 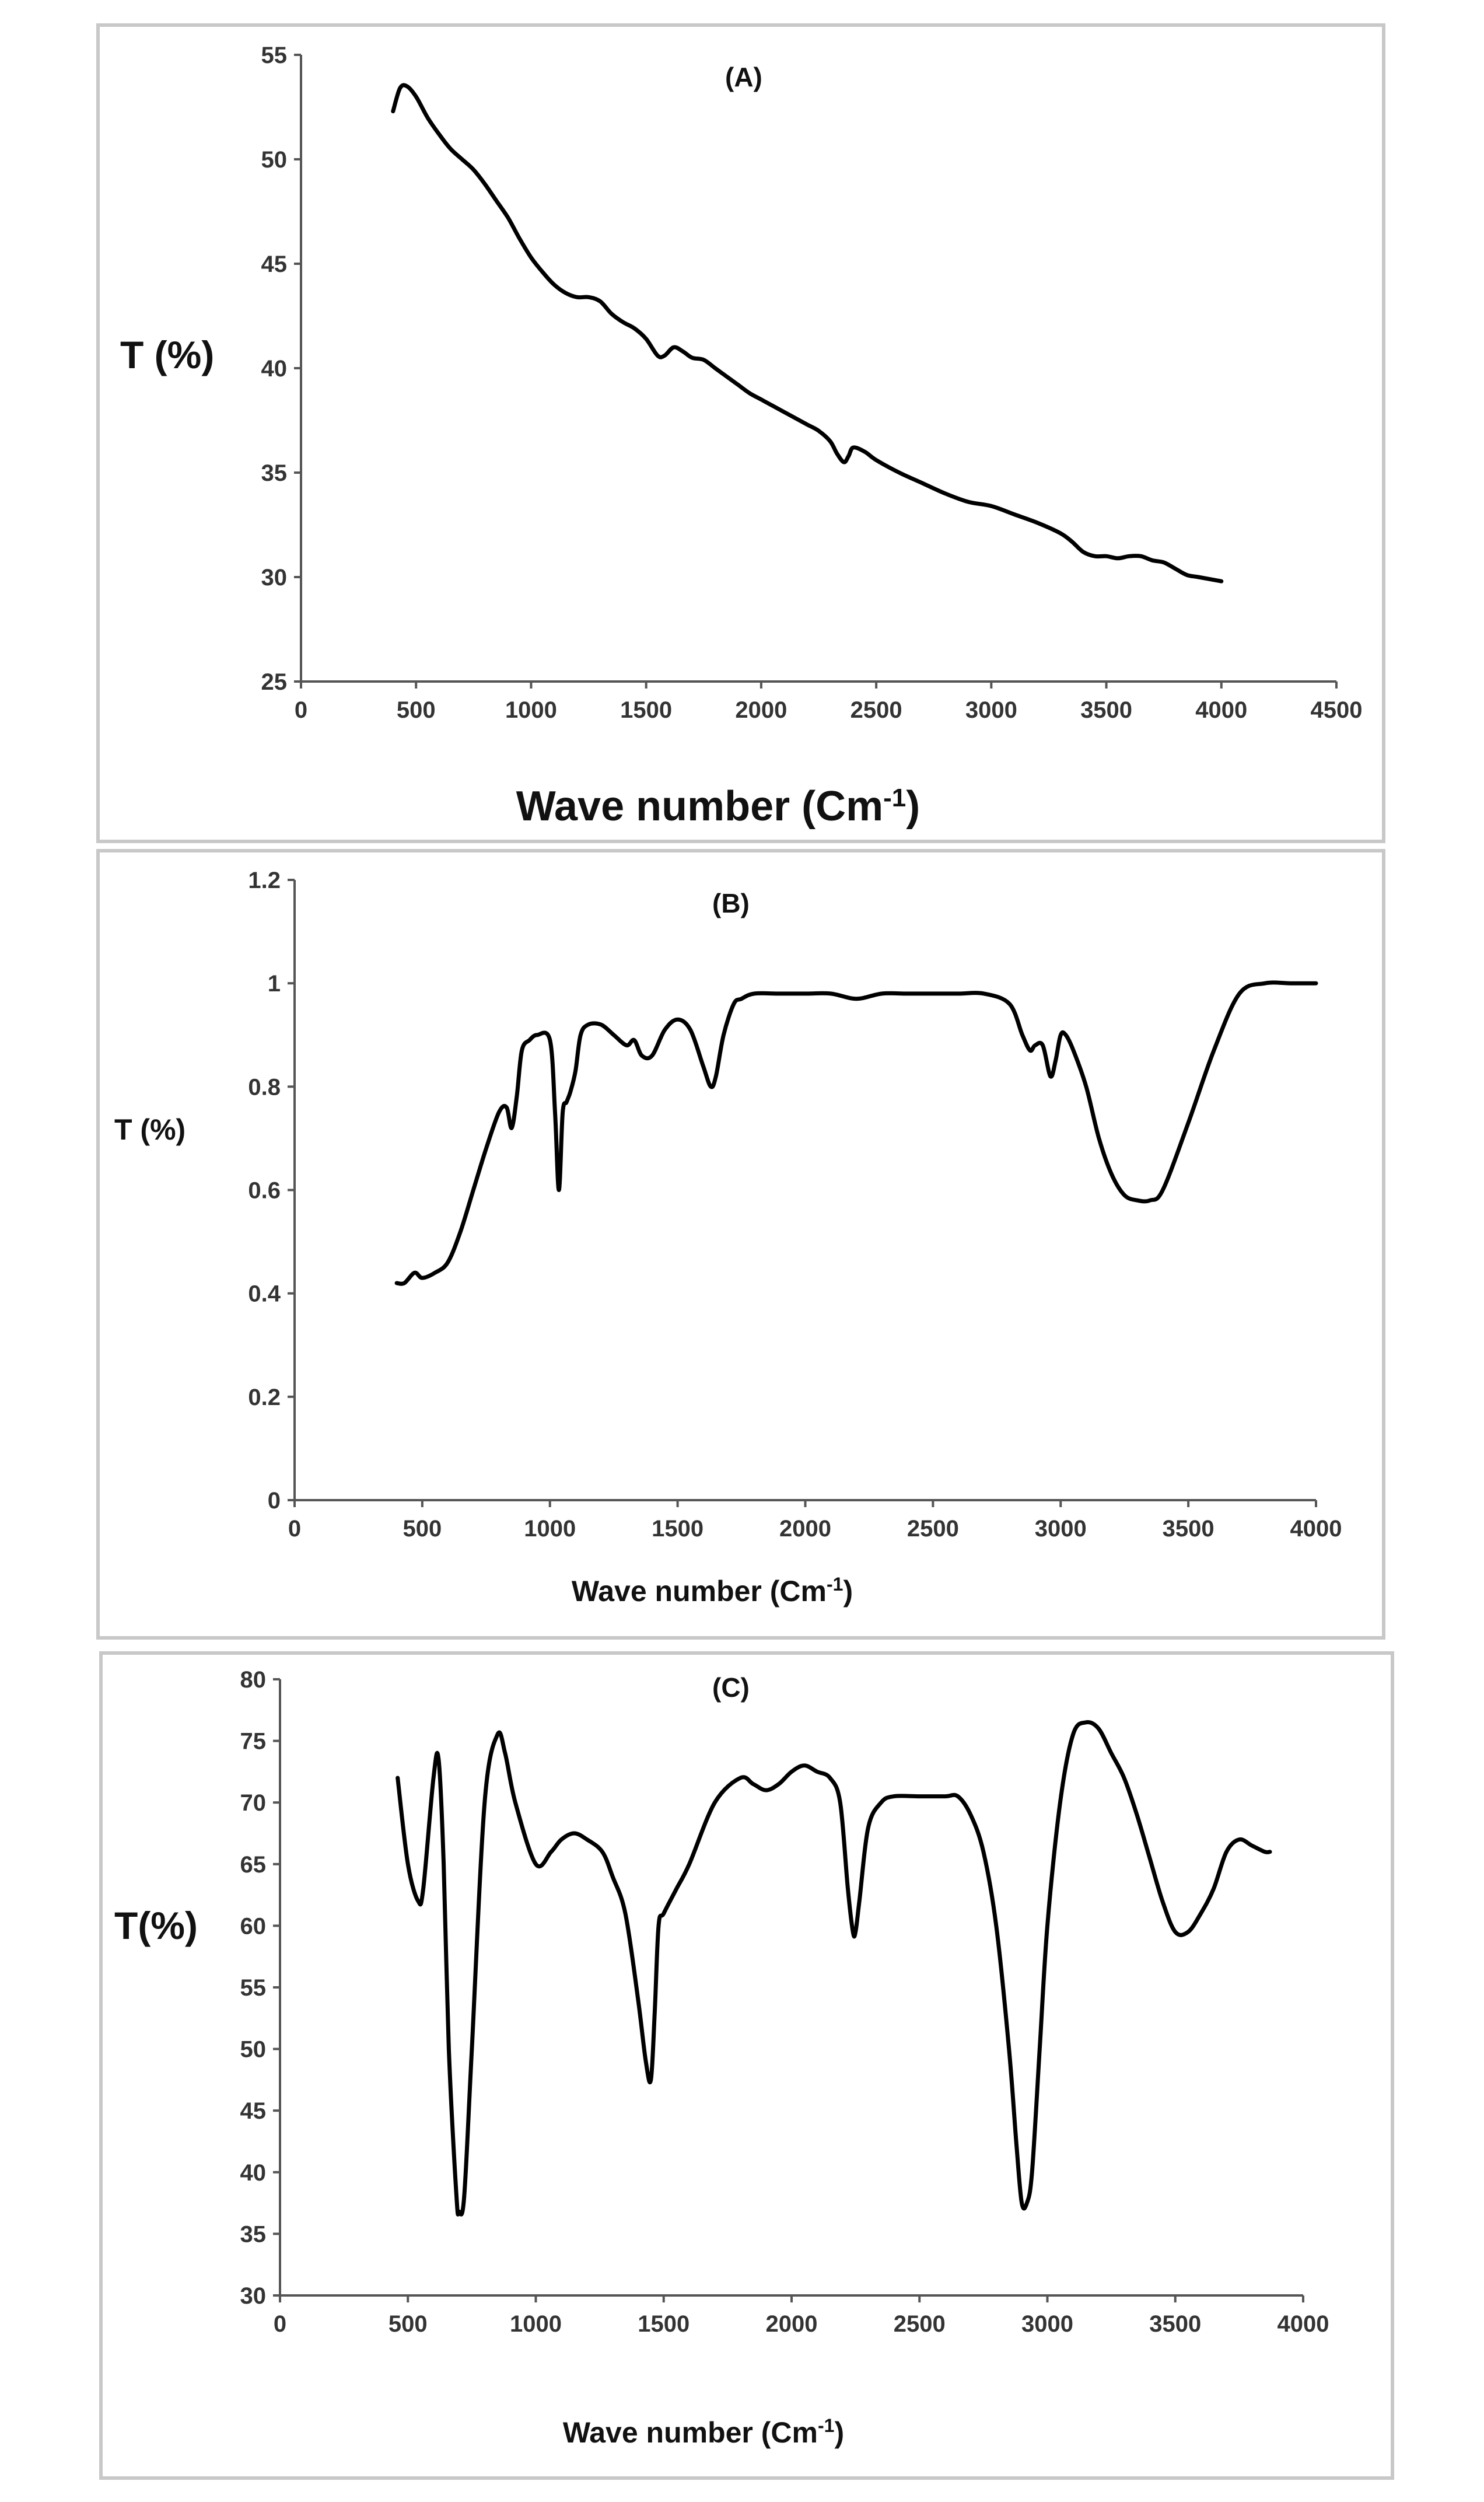 What do you see at coordinates (253, 1926) in the screenshot?
I see `y-tick-label: 60` at bounding box center [253, 1926].